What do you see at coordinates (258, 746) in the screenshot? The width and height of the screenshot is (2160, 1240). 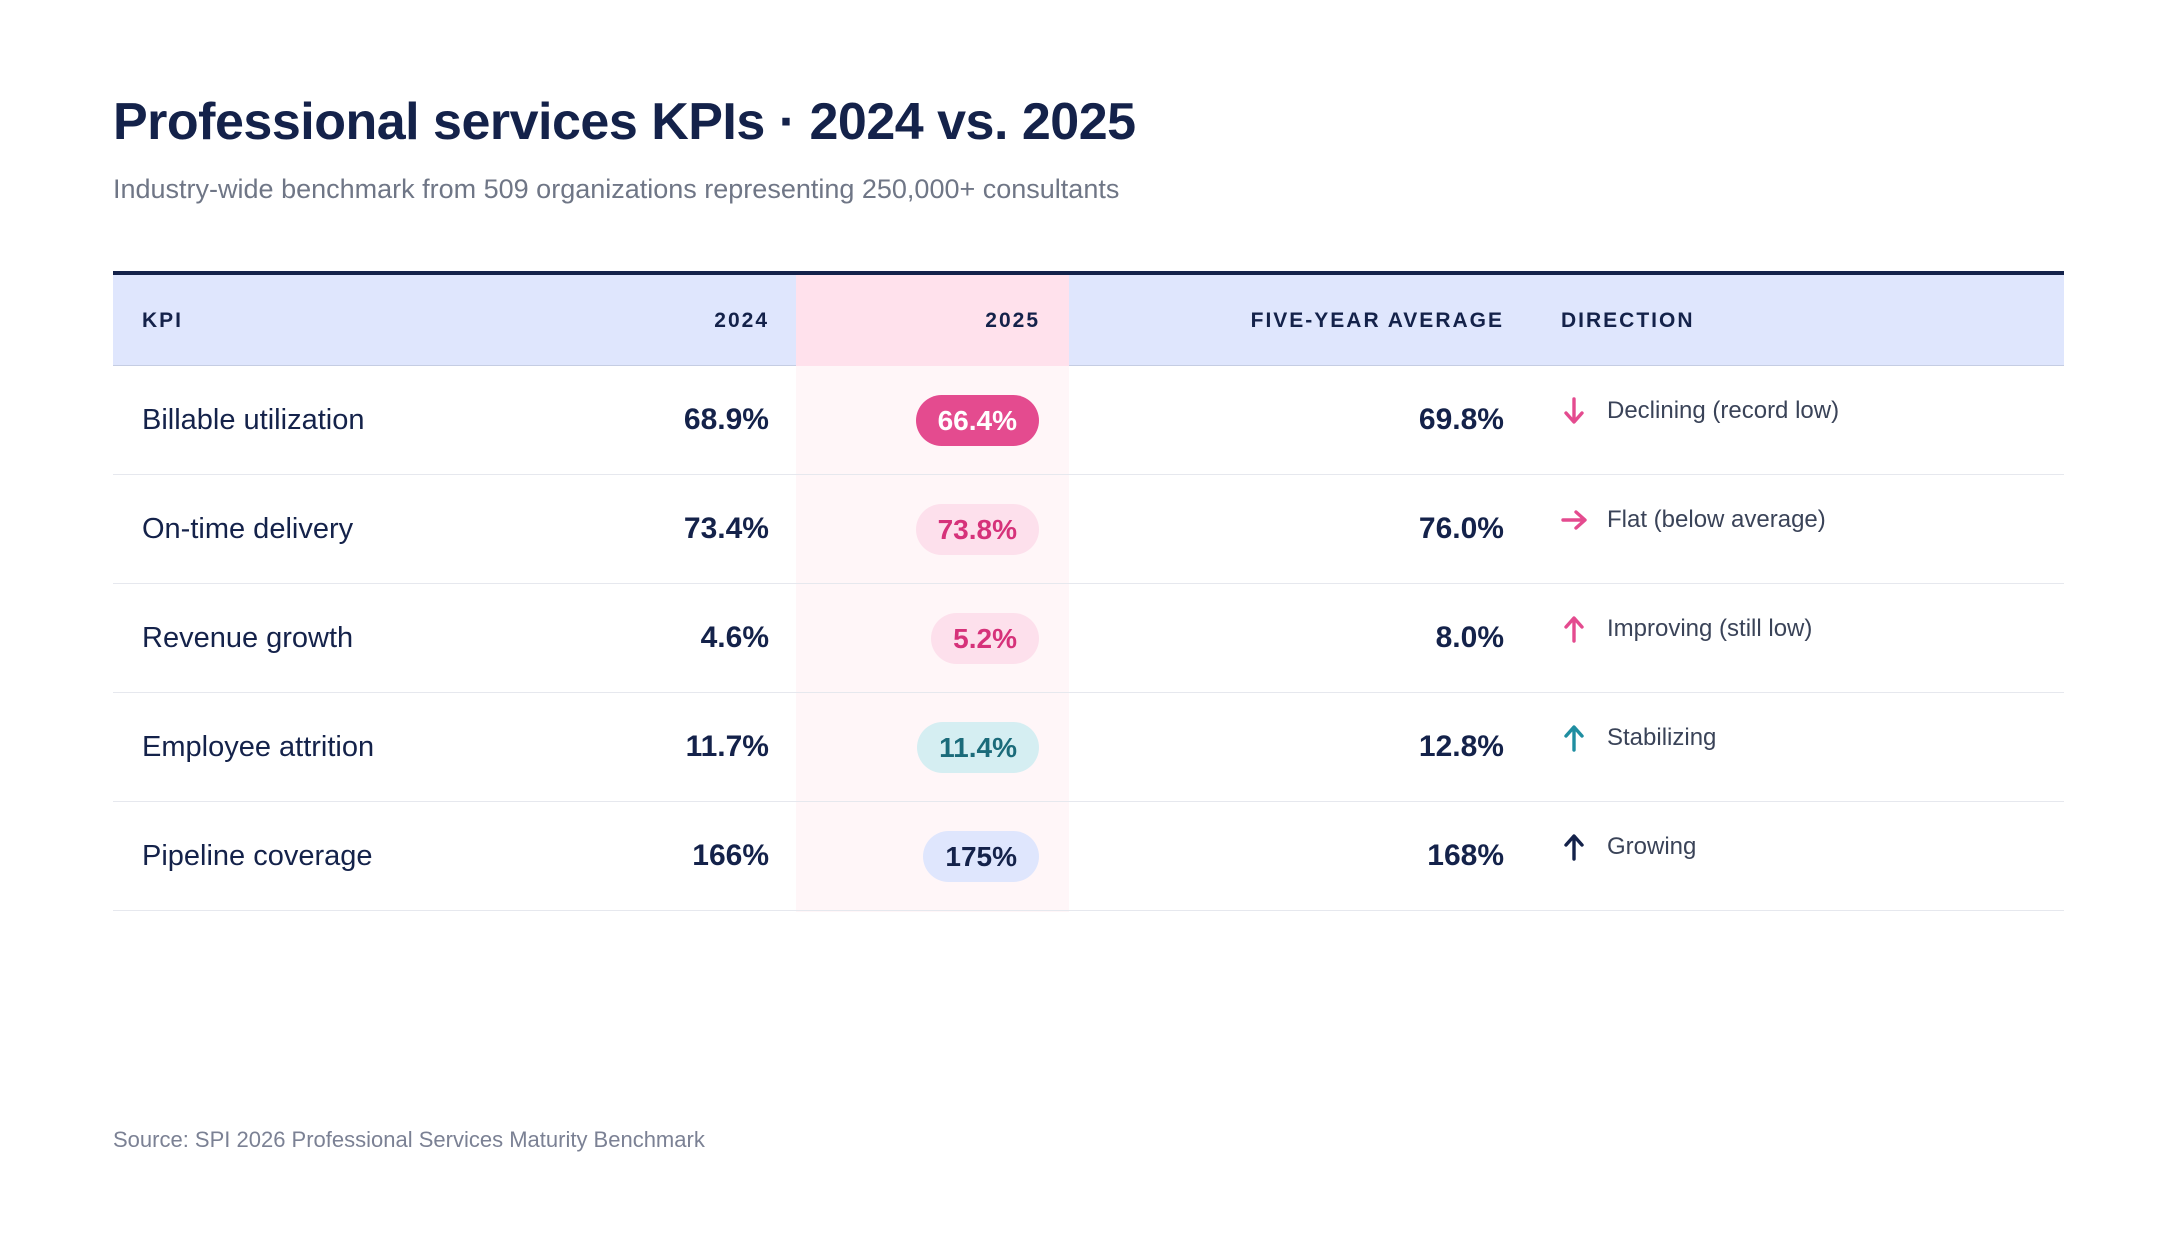 I see `kpi-name: Employee attrition` at bounding box center [258, 746].